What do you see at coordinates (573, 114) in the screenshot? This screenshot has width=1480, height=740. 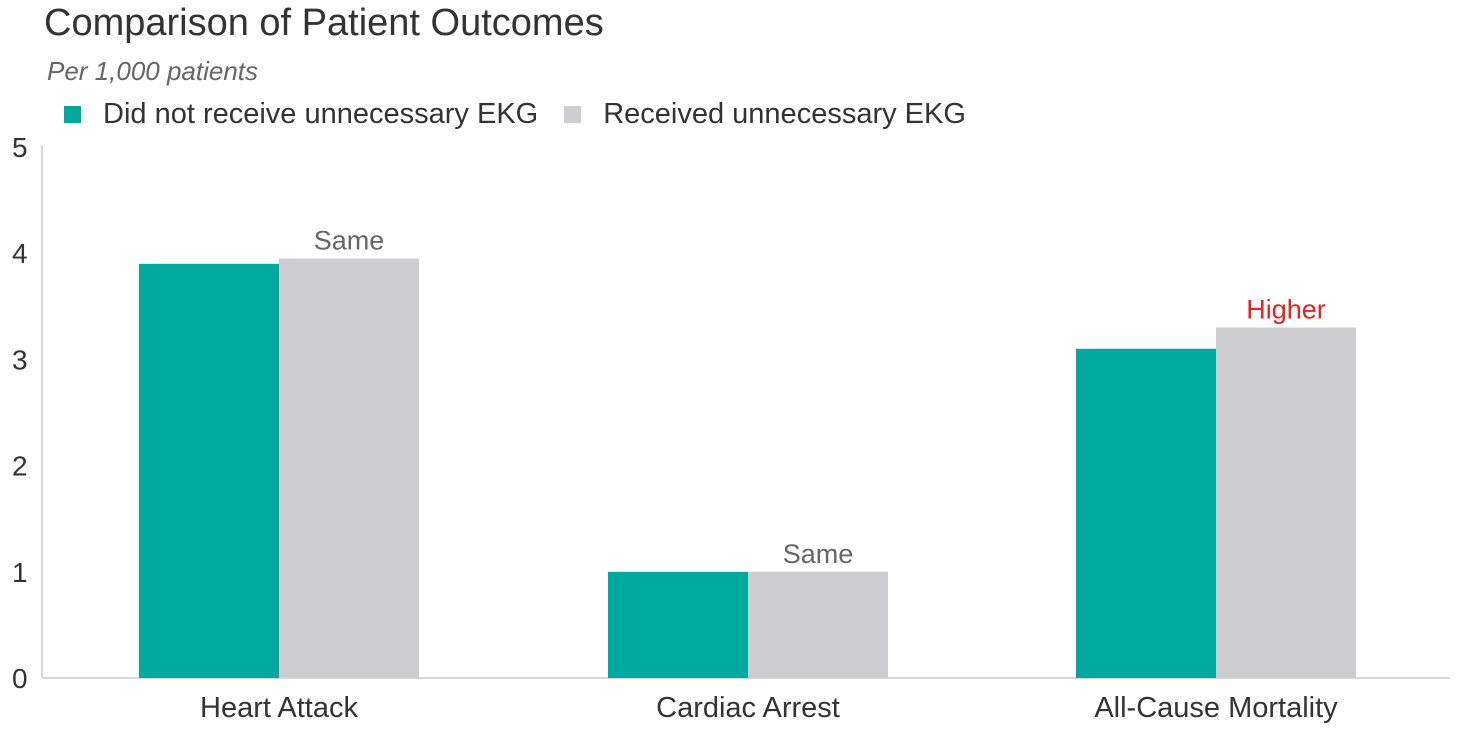 I see `legend-swatch-received` at bounding box center [573, 114].